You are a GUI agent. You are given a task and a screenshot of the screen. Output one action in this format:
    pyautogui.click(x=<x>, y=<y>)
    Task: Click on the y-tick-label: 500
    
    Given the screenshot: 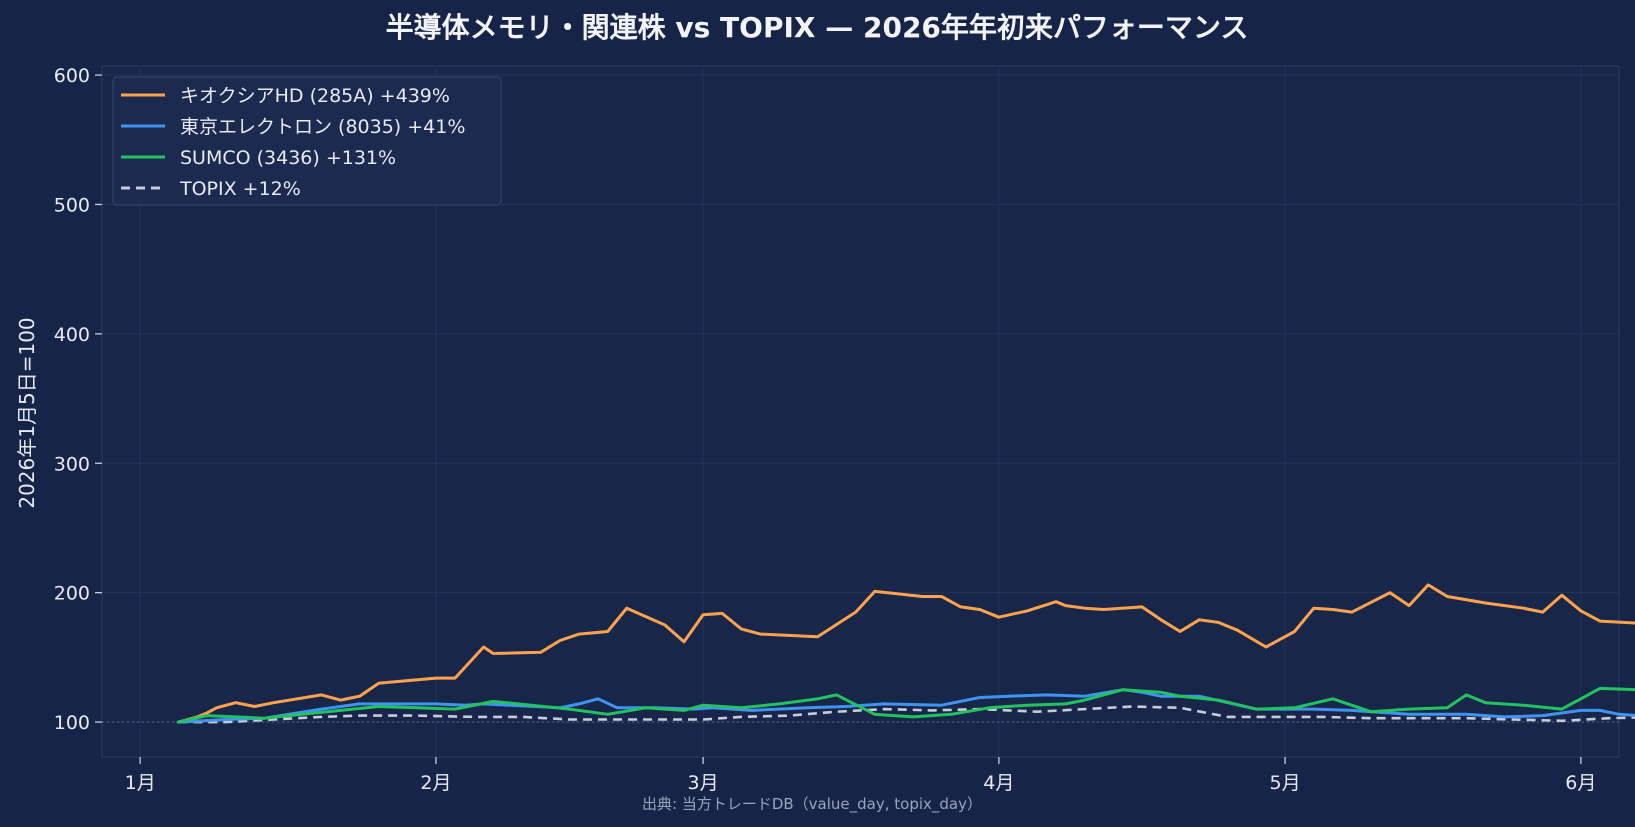 What is the action you would take?
    pyautogui.click(x=72, y=205)
    